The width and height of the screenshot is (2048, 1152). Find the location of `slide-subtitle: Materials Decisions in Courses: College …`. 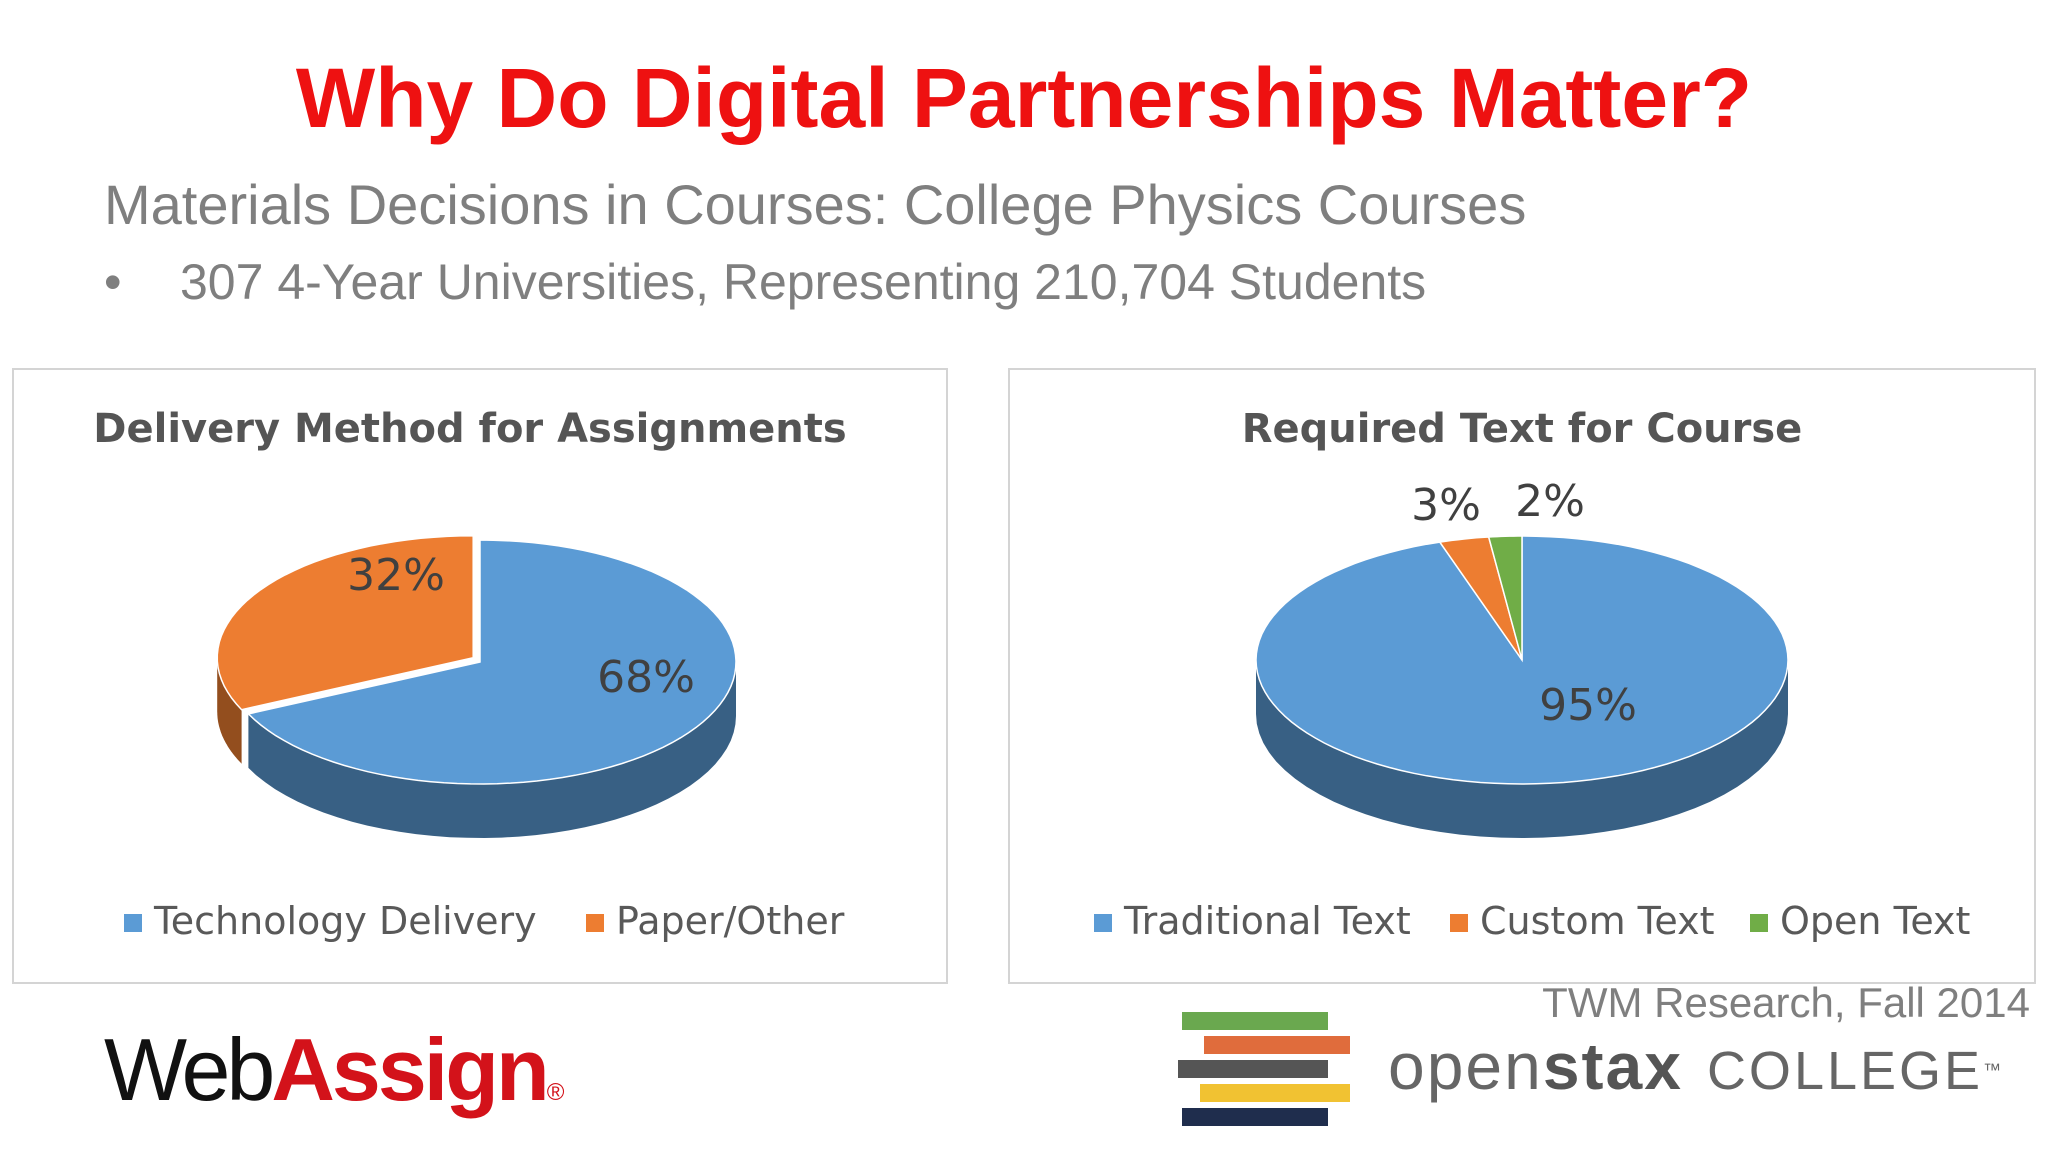

slide-subtitle: Materials Decisions in Courses: College … is located at coordinates (815, 204).